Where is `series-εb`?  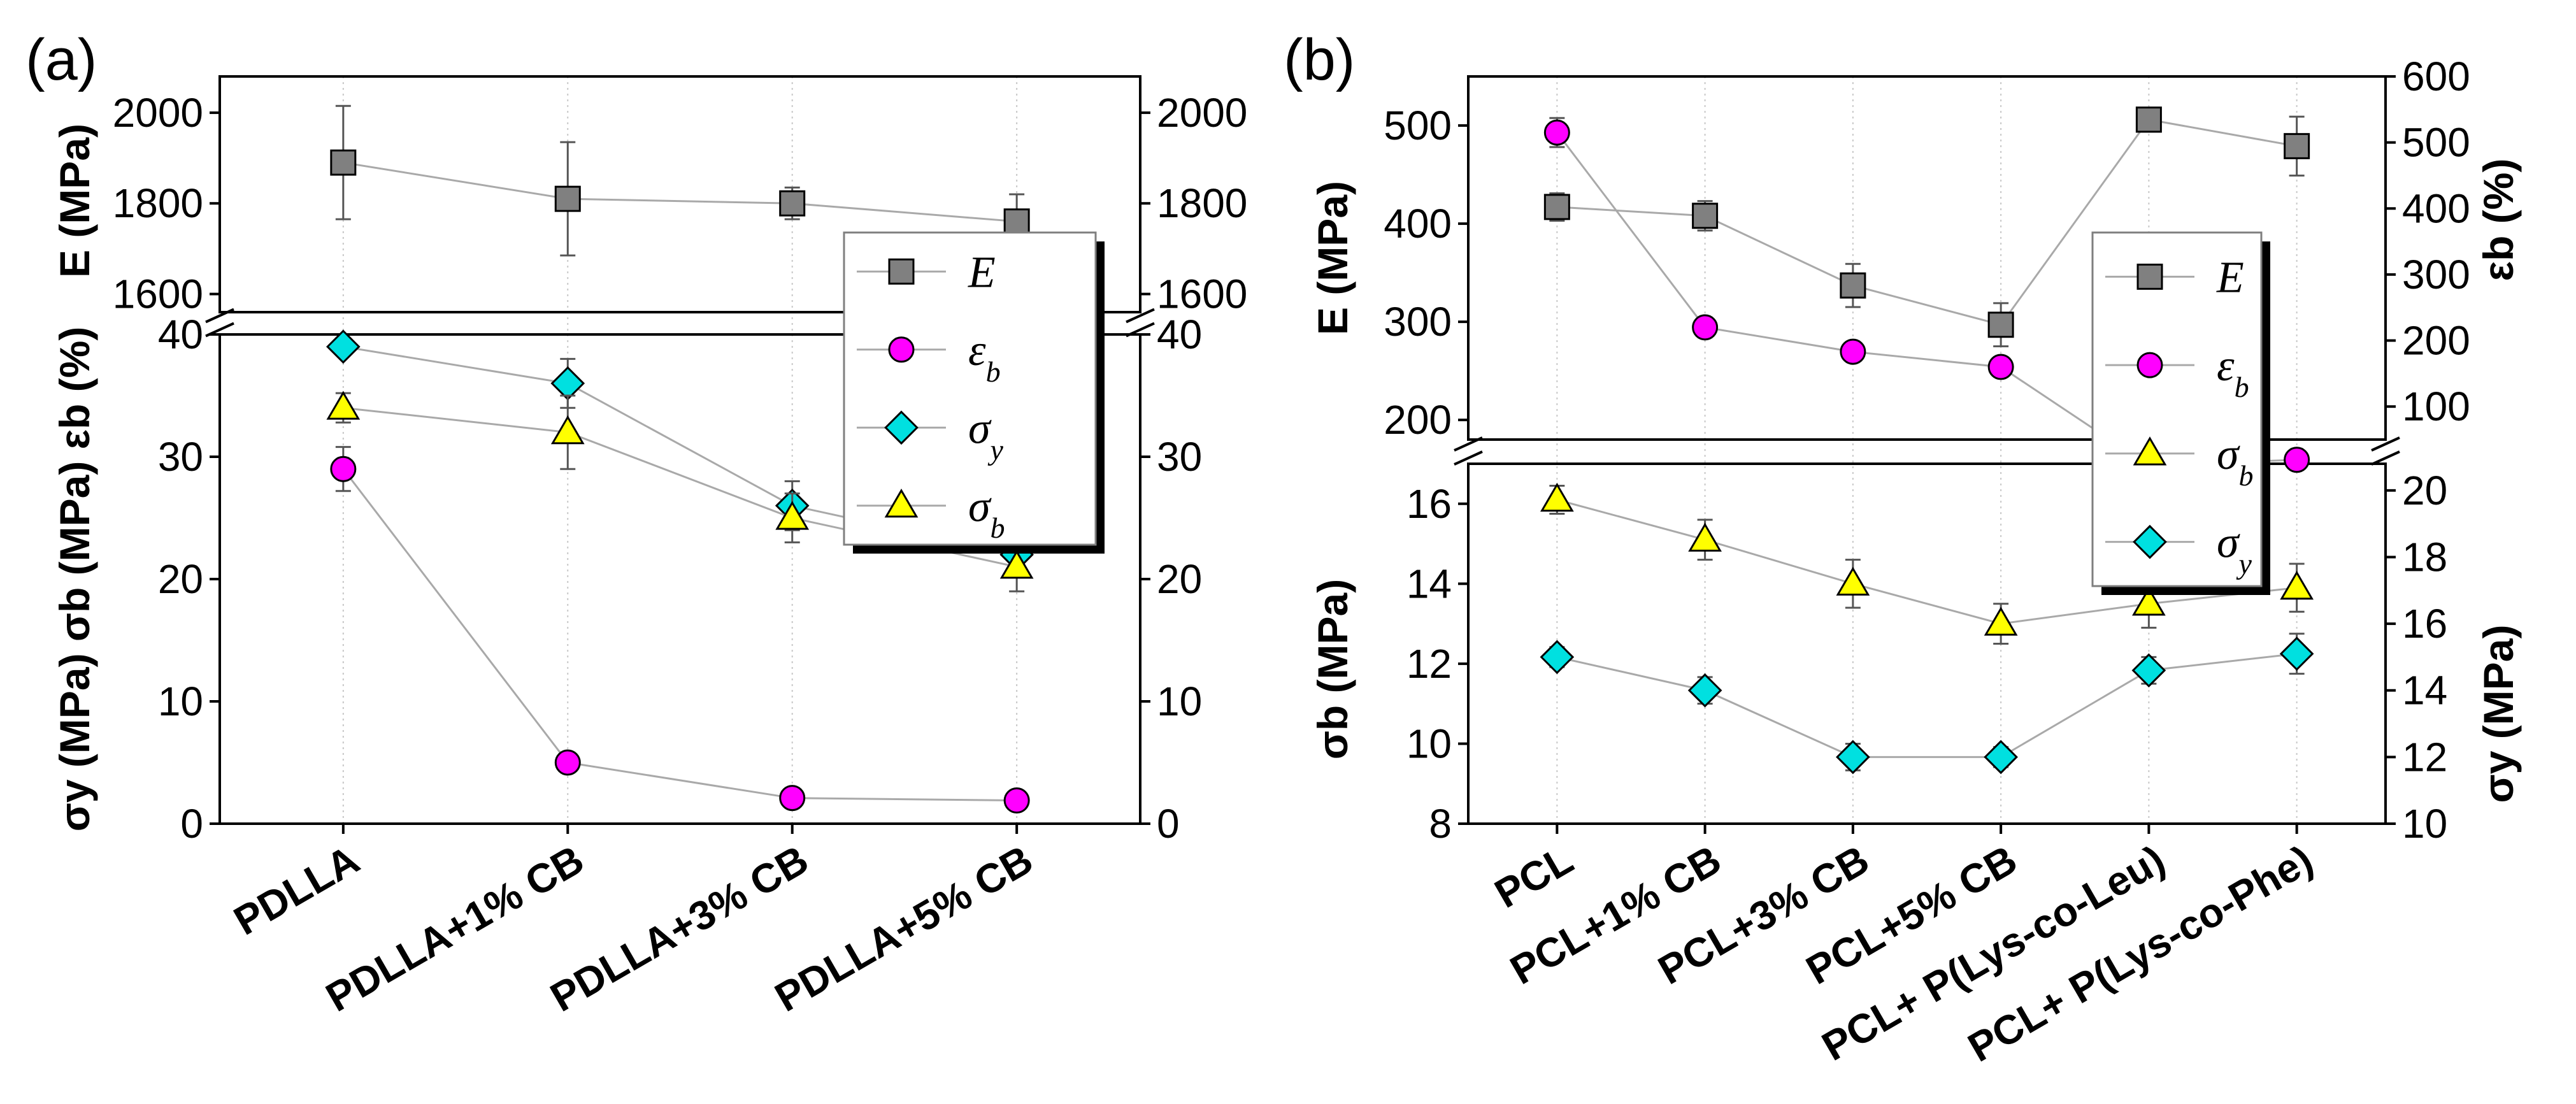
series-εb is located at coordinates (680, 630).